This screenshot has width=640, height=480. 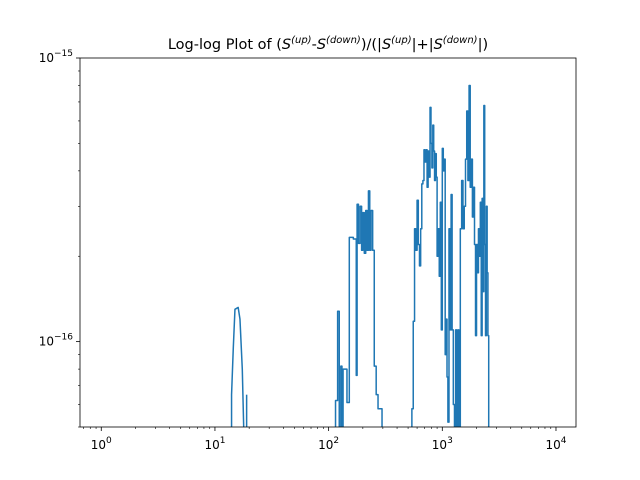 I want to click on title-sep: |+|, so click(x=423, y=45).